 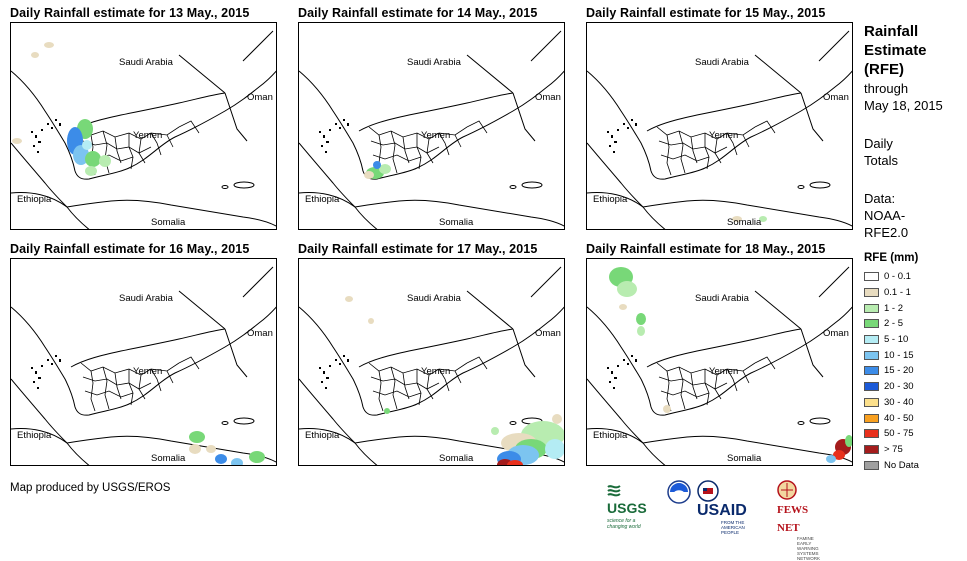 What do you see at coordinates (894, 324) in the screenshot?
I see `legend-label: 2 - 5` at bounding box center [894, 324].